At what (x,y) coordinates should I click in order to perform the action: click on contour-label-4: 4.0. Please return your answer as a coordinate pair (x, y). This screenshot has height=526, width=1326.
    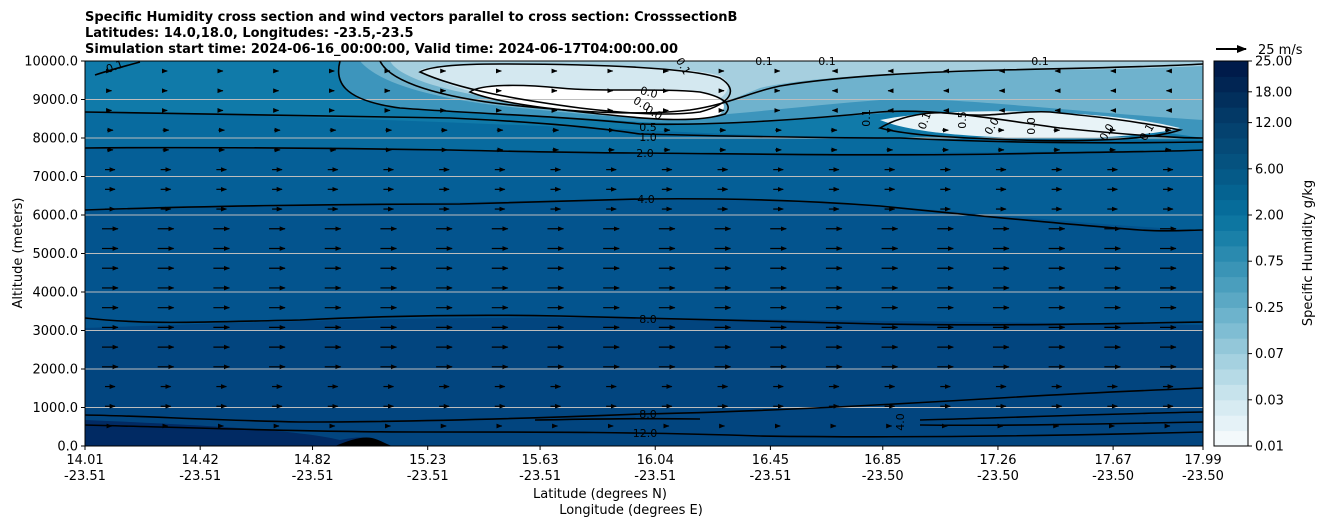
    Looking at the image, I should click on (646, 199).